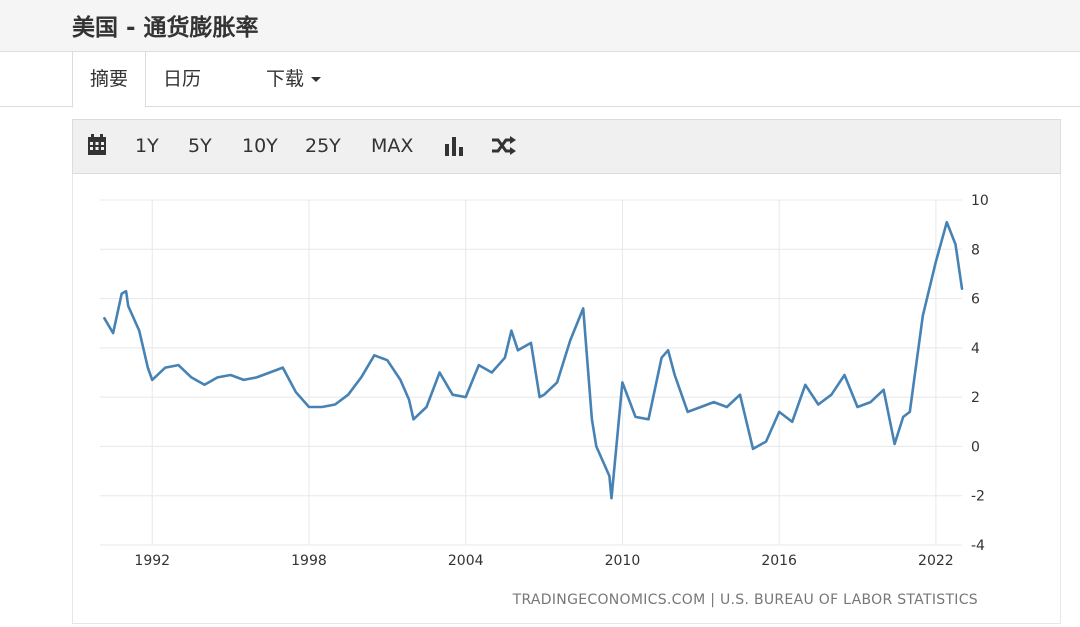 The height and width of the screenshot is (627, 1080). What do you see at coordinates (975, 447) in the screenshot?
I see `y-tick-label: 0` at bounding box center [975, 447].